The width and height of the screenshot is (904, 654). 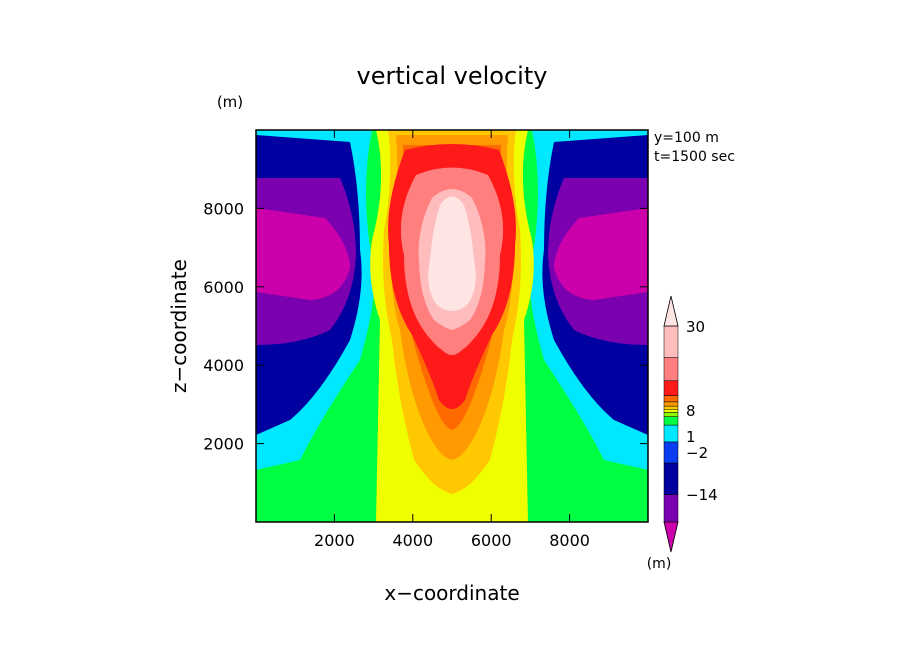 I want to click on y-unit-label: (m), so click(x=230, y=102).